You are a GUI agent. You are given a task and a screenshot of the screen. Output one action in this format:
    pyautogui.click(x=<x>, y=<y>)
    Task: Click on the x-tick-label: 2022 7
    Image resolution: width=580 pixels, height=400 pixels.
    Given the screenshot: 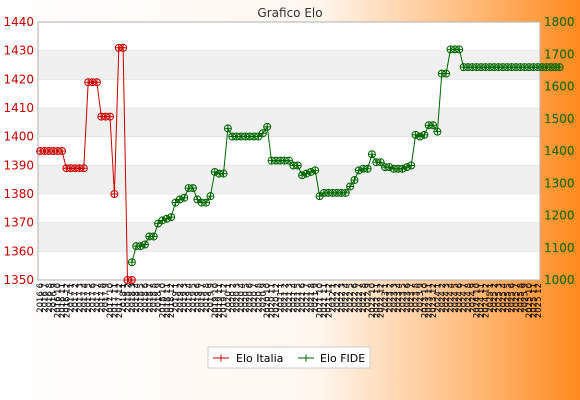 What is the action you would take?
    pyautogui.click(x=360, y=298)
    